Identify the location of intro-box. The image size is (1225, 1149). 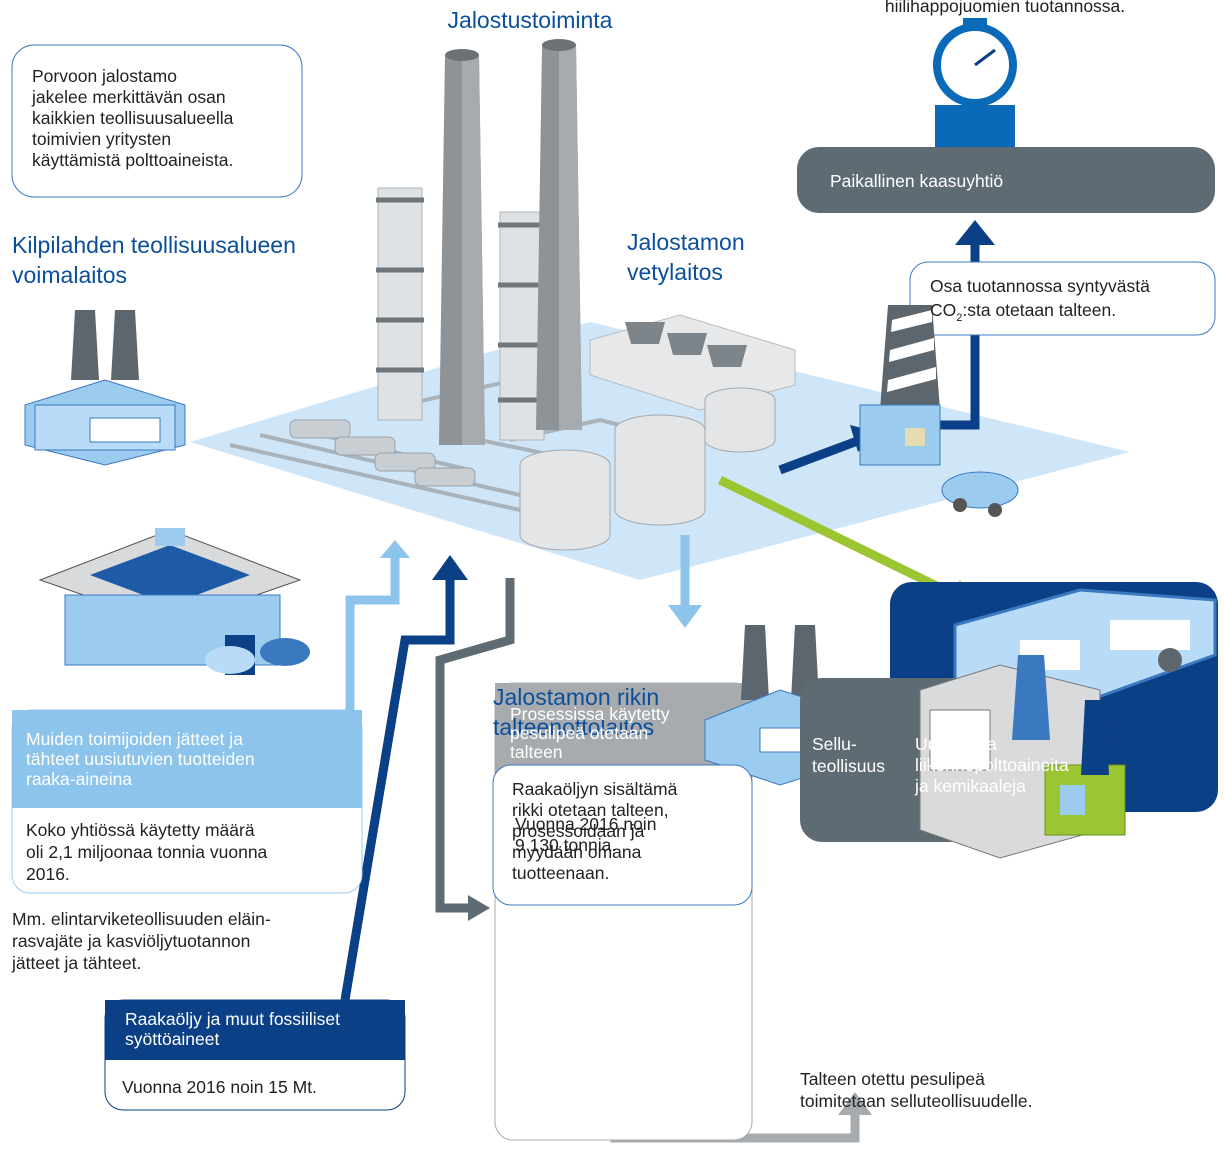
(157, 121).